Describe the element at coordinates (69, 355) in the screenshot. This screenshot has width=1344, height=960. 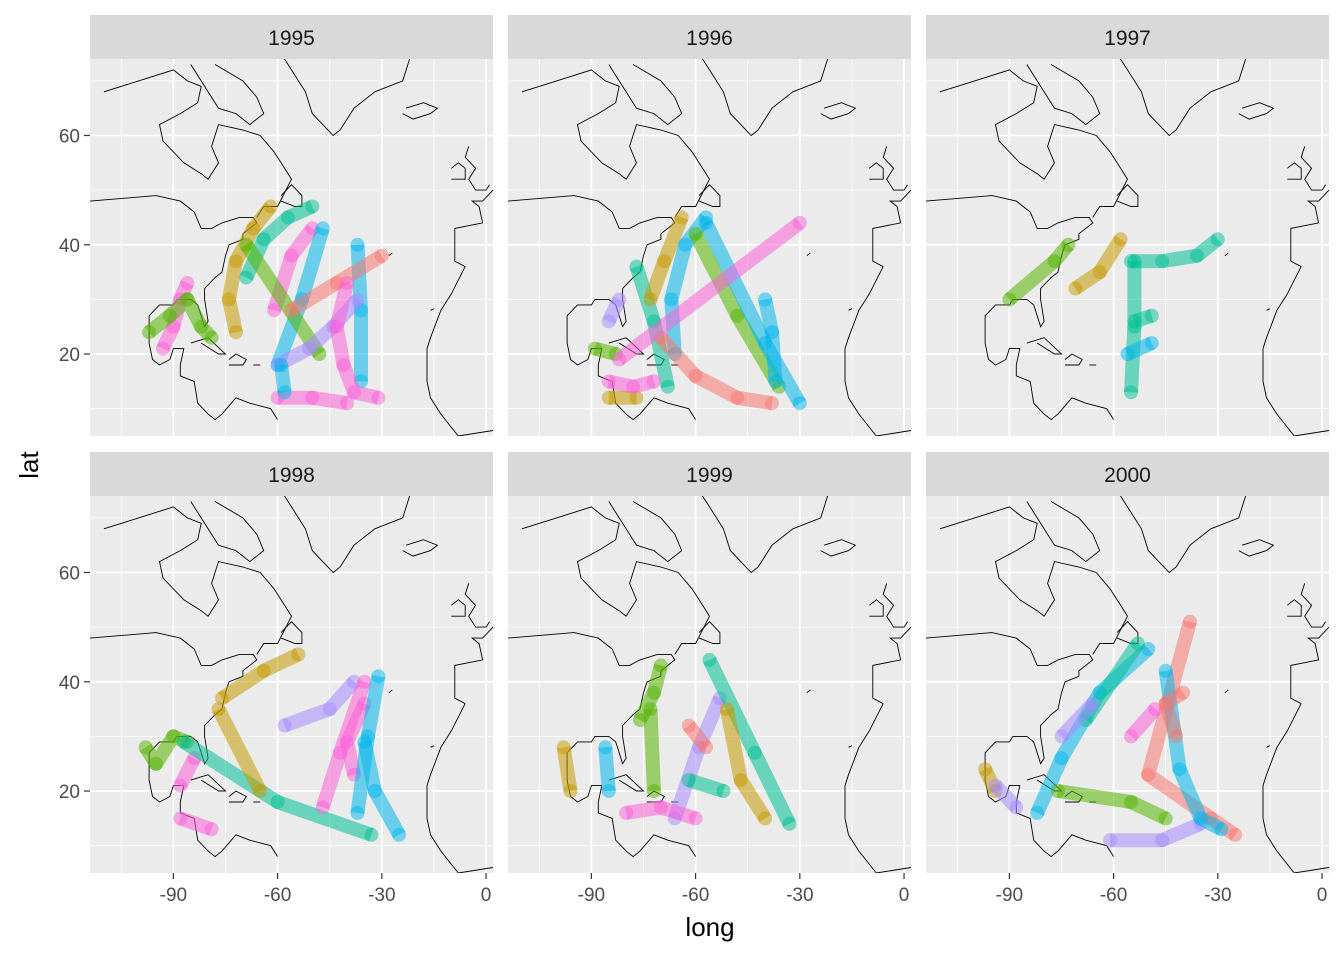
I see `y-tick-label: 20` at that location.